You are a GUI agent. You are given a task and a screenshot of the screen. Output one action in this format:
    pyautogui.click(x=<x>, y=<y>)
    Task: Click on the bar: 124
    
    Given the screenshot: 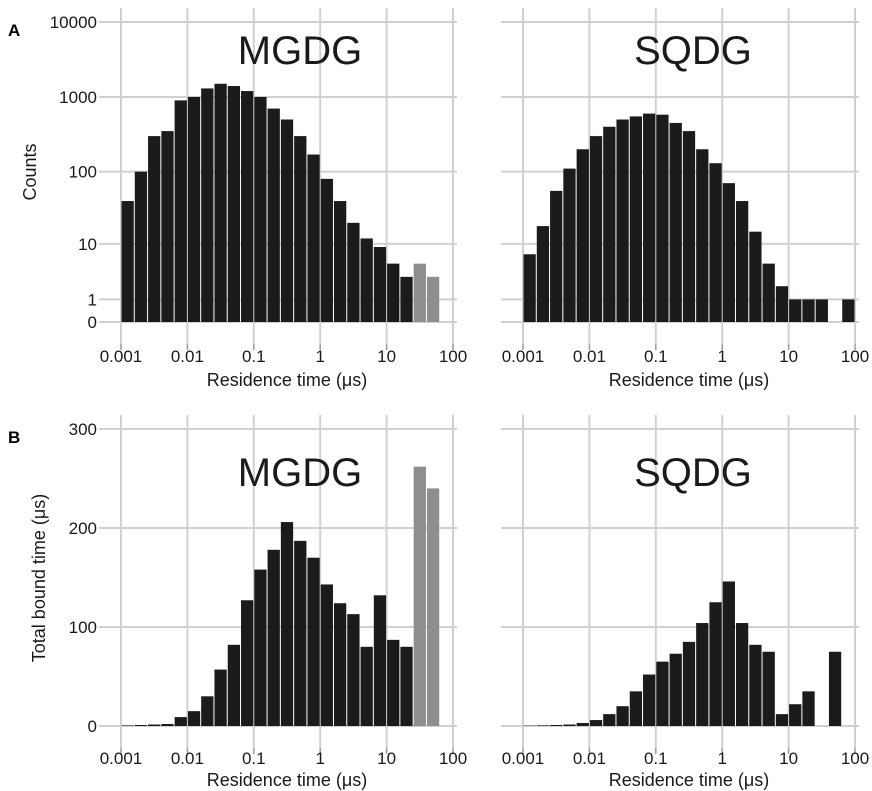 What is the action you would take?
    pyautogui.click(x=340, y=664)
    